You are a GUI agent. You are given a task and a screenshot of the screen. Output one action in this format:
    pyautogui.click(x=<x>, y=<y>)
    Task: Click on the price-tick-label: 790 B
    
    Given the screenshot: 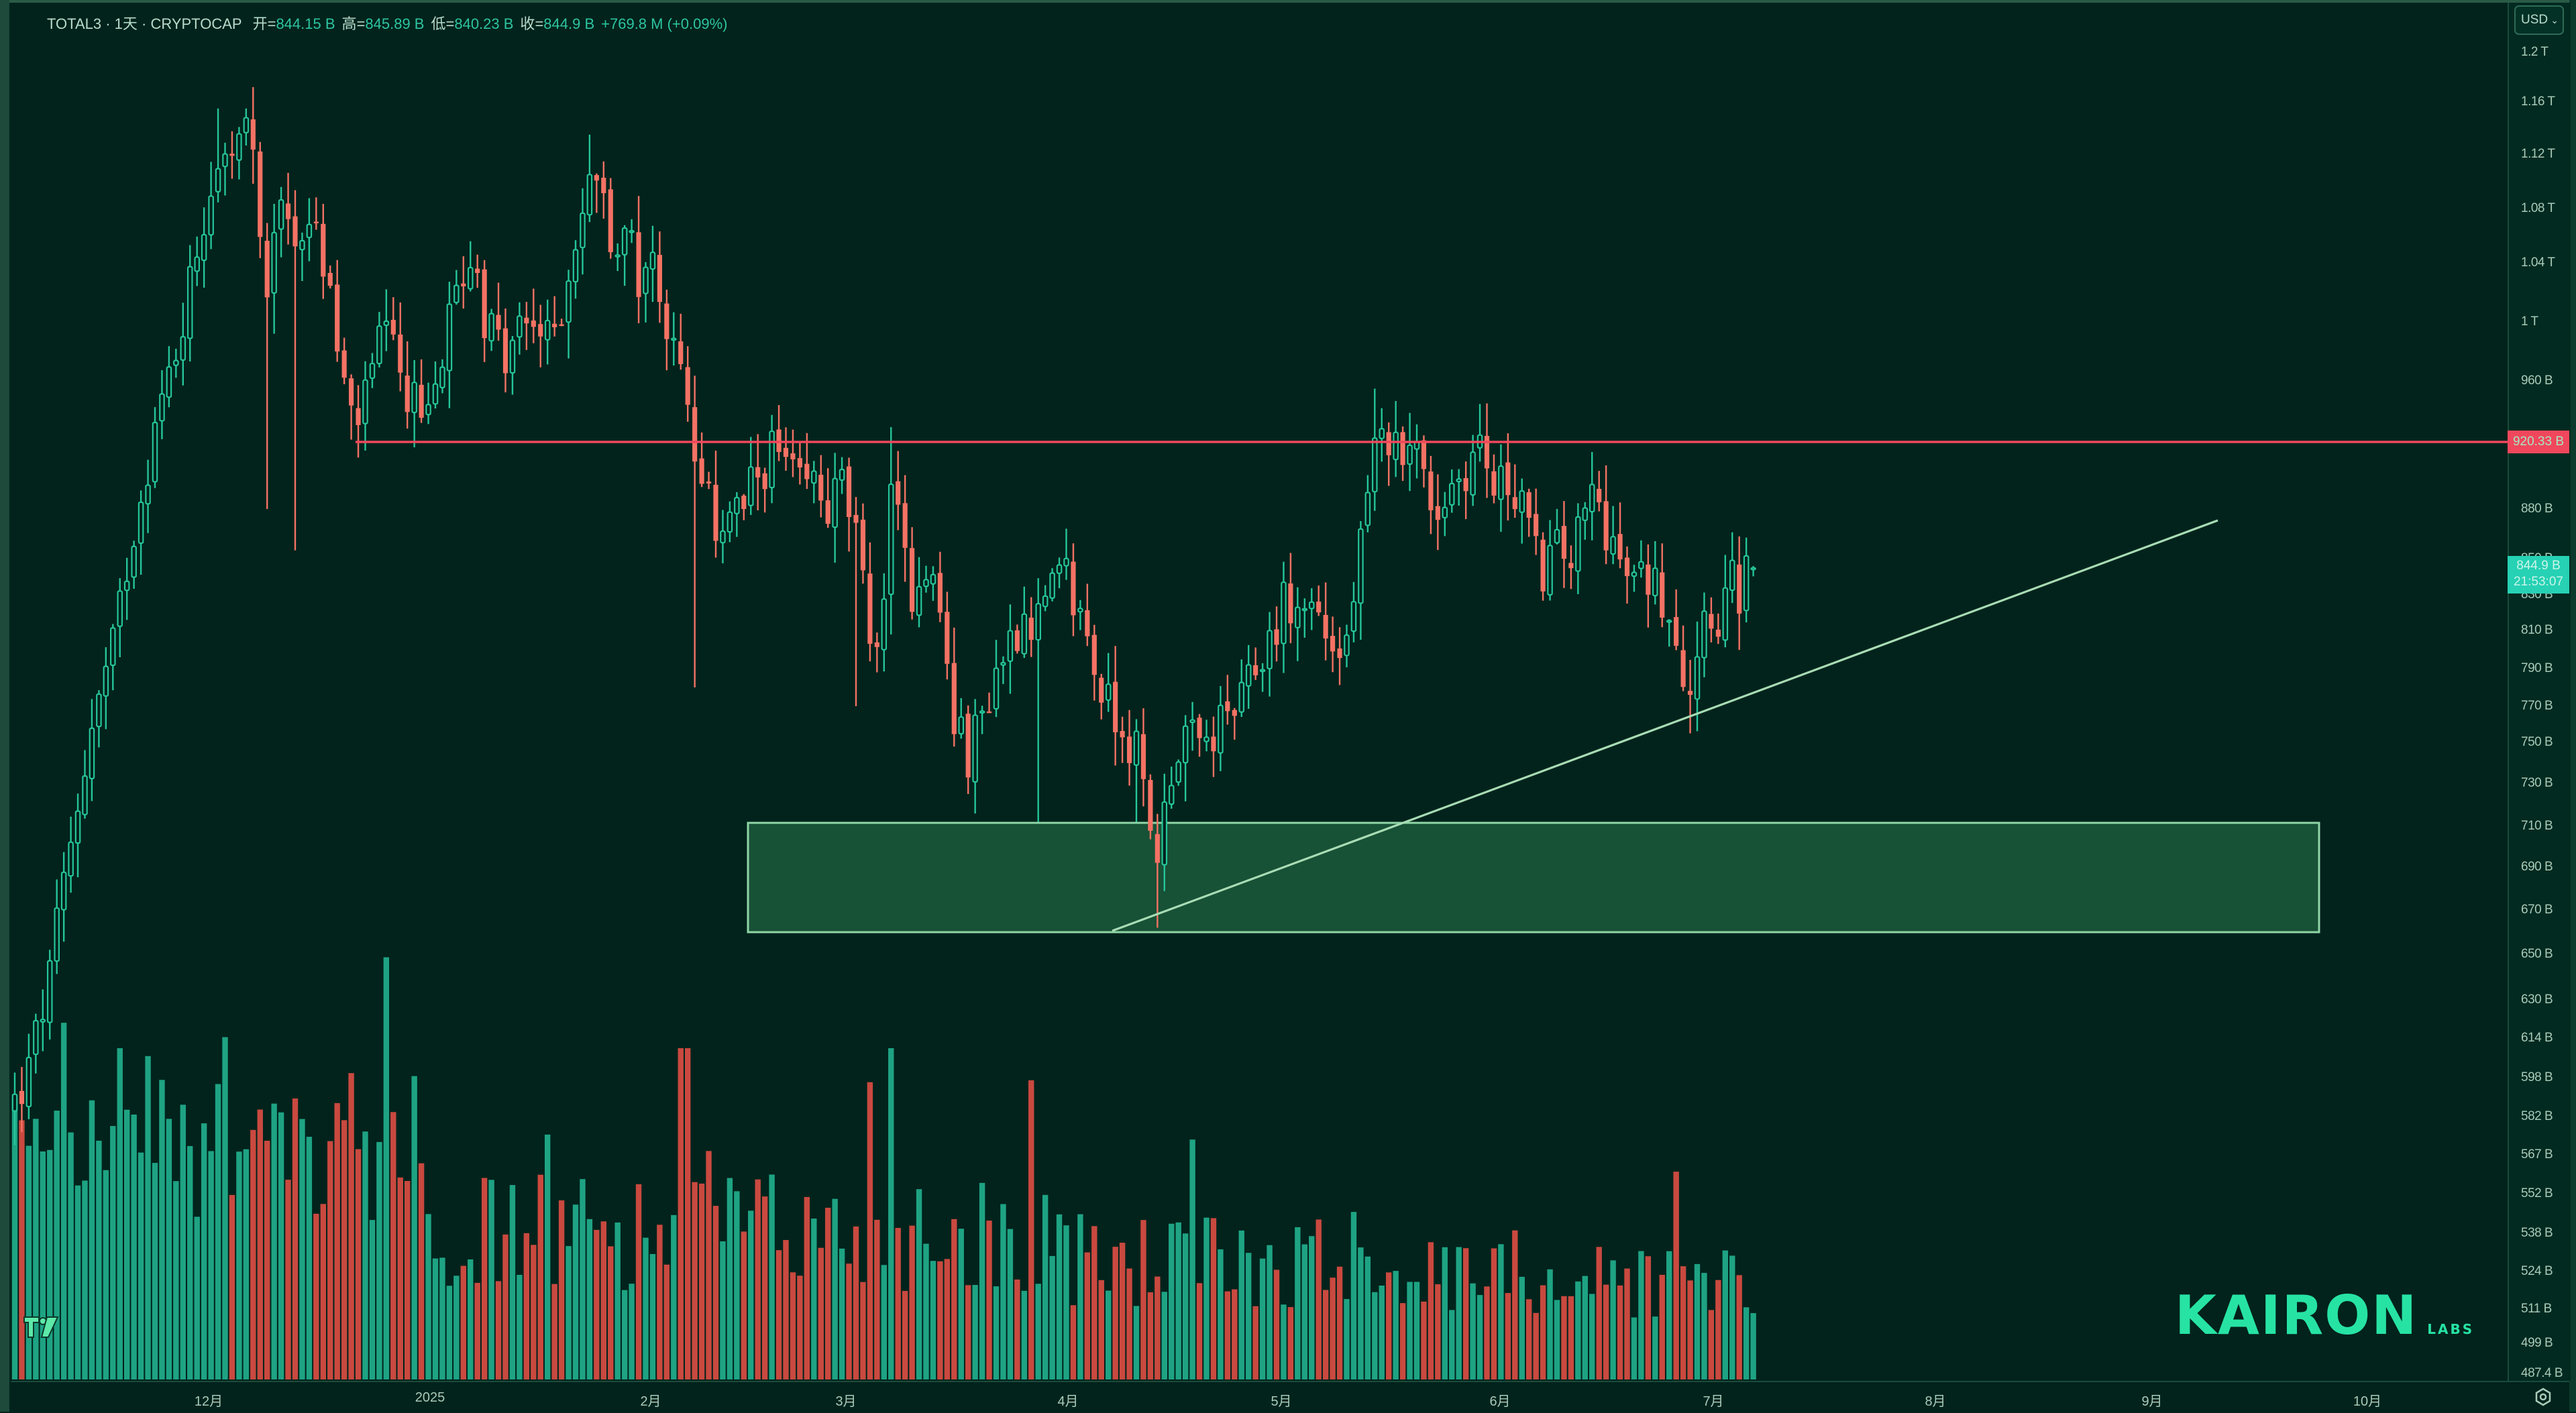 What is the action you would take?
    pyautogui.click(x=2537, y=668)
    